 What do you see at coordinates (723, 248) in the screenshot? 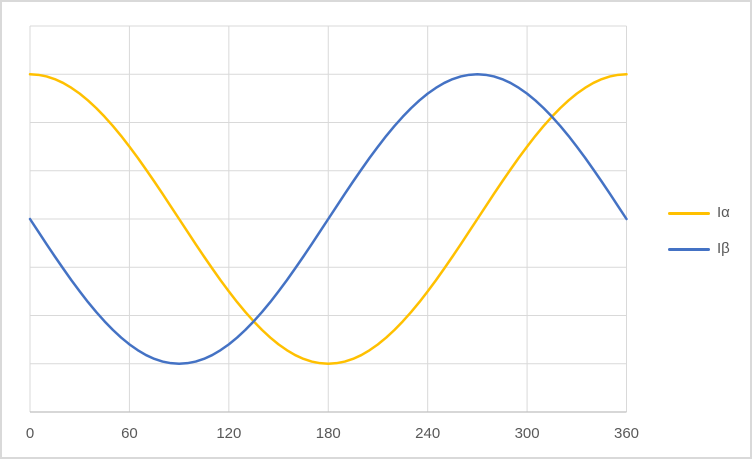
I see `legend-label-i-beta: Iβ` at bounding box center [723, 248].